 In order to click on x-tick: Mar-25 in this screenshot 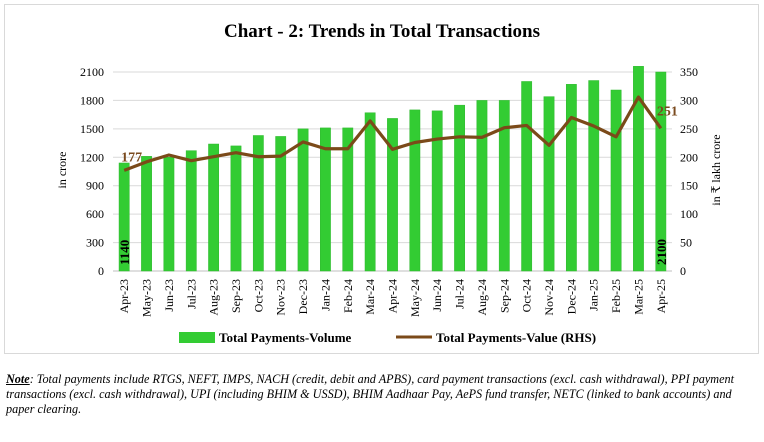, I will do `click(638, 297)`.